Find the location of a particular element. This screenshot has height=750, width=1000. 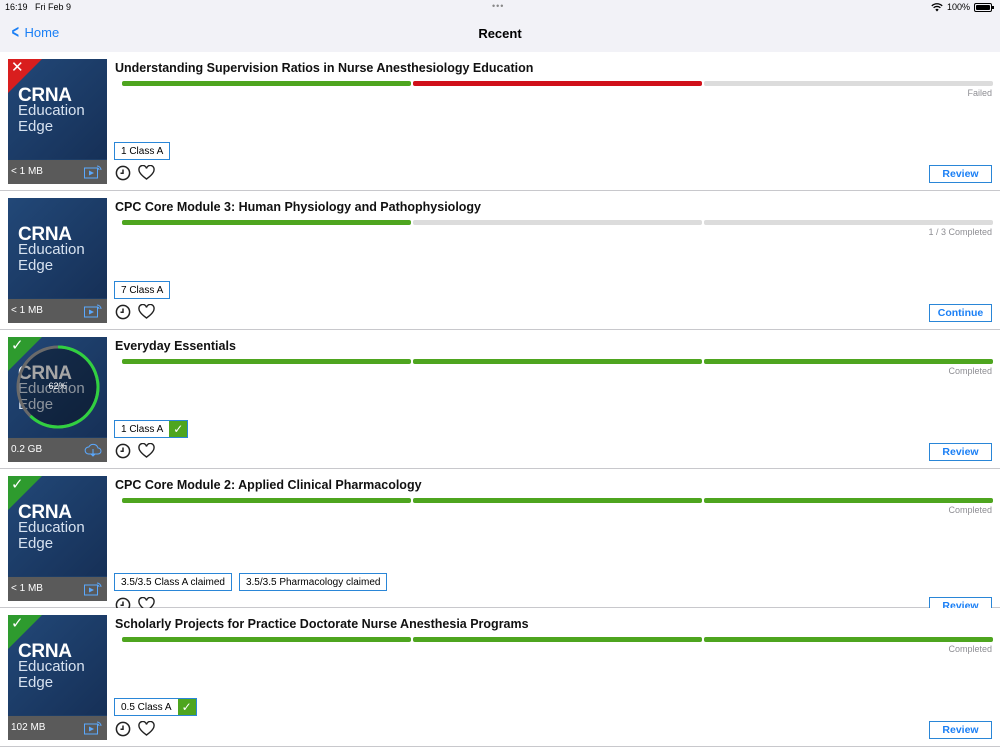

battery-icon is located at coordinates (984, 7).